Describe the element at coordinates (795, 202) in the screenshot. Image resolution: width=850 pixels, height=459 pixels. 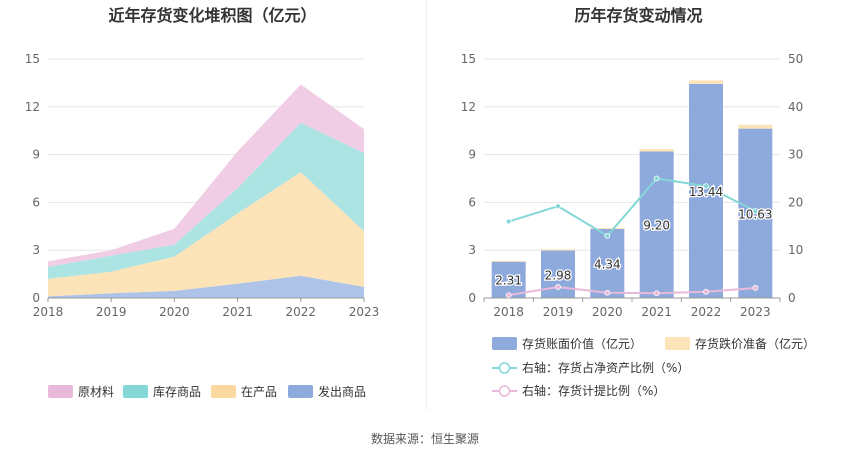
I see `y2-tick-label: 20` at that location.